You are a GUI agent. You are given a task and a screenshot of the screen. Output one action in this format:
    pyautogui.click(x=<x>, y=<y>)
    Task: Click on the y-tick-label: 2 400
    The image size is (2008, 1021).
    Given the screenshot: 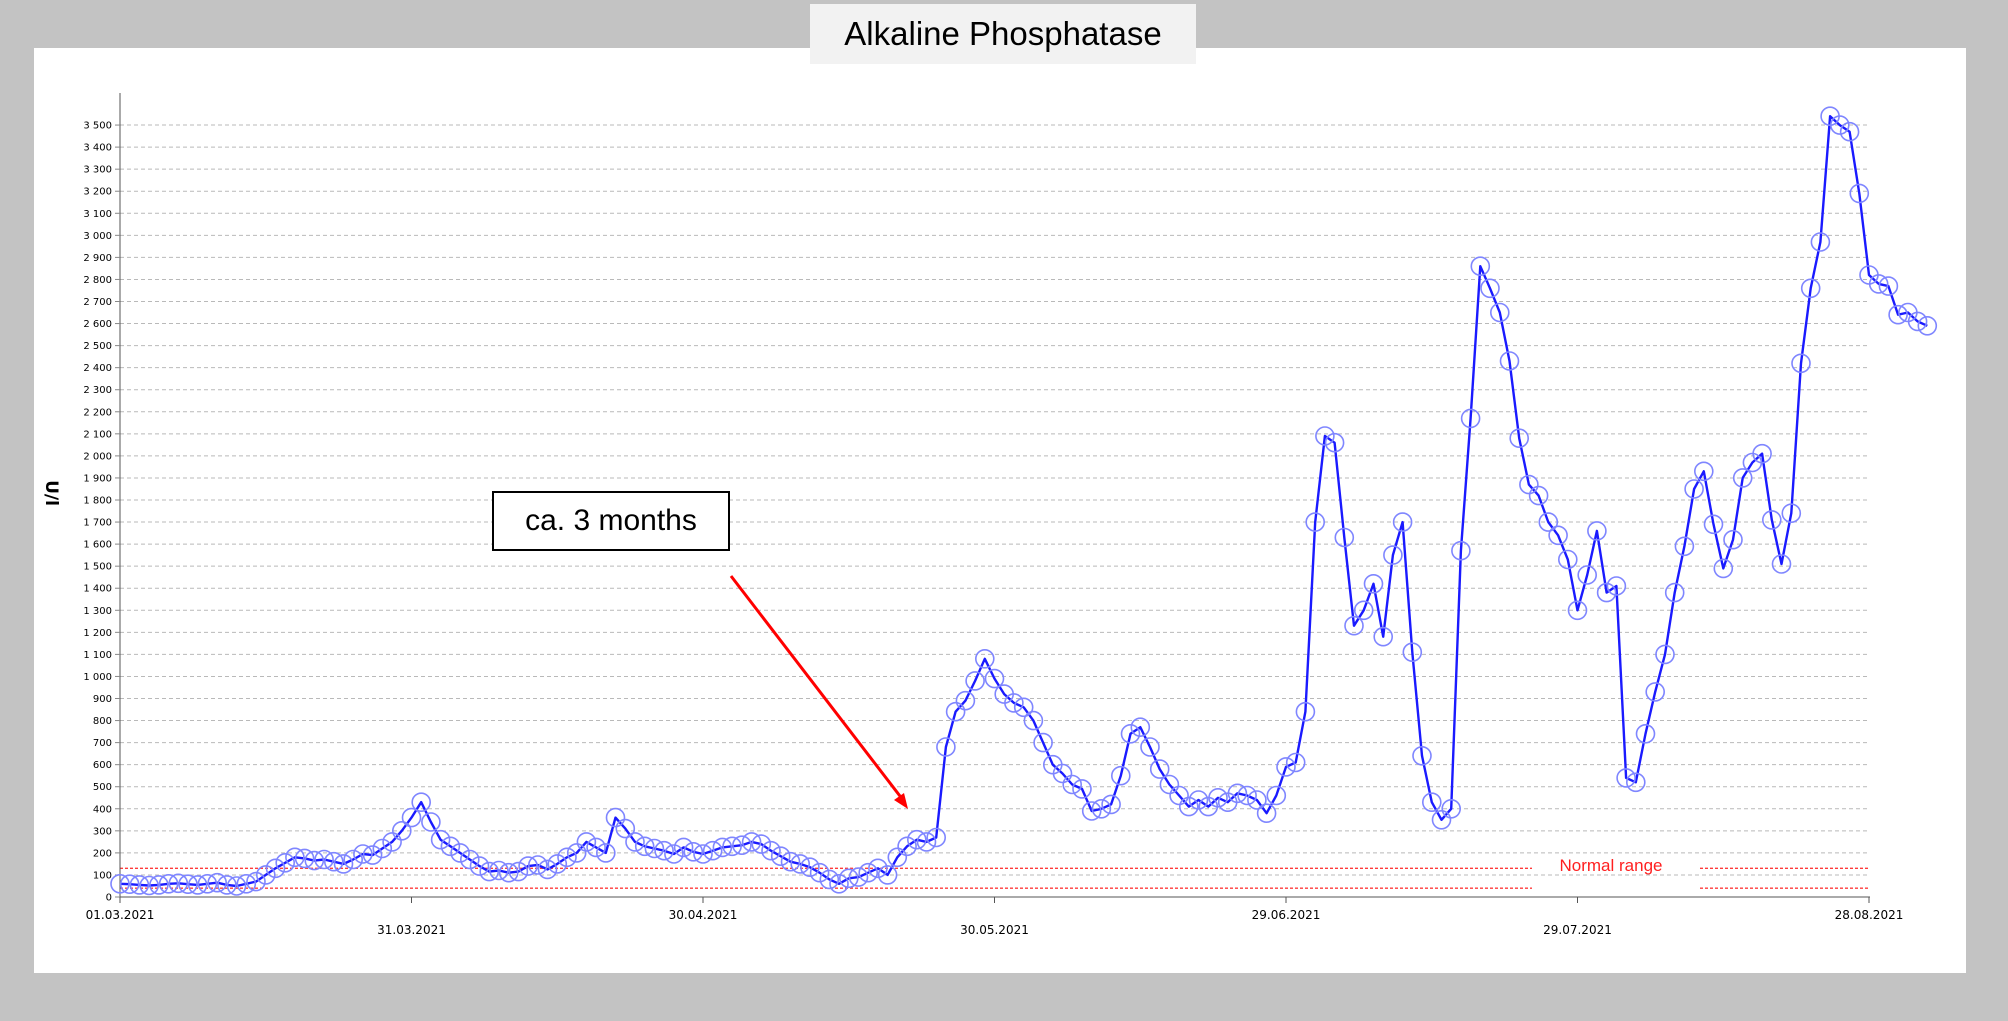 What is the action you would take?
    pyautogui.click(x=97, y=368)
    